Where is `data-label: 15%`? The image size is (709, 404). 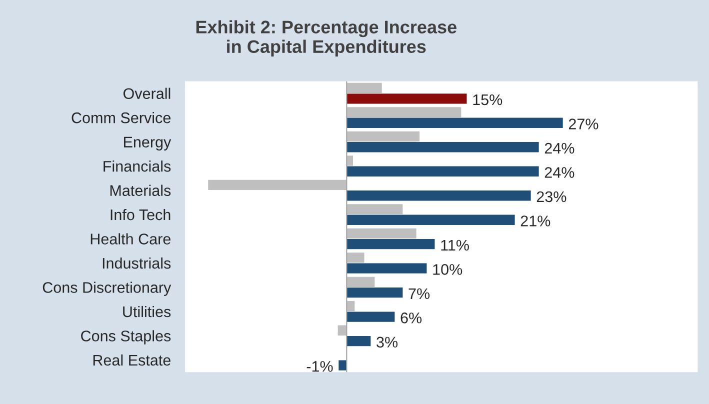
data-label: 15% is located at coordinates (487, 100).